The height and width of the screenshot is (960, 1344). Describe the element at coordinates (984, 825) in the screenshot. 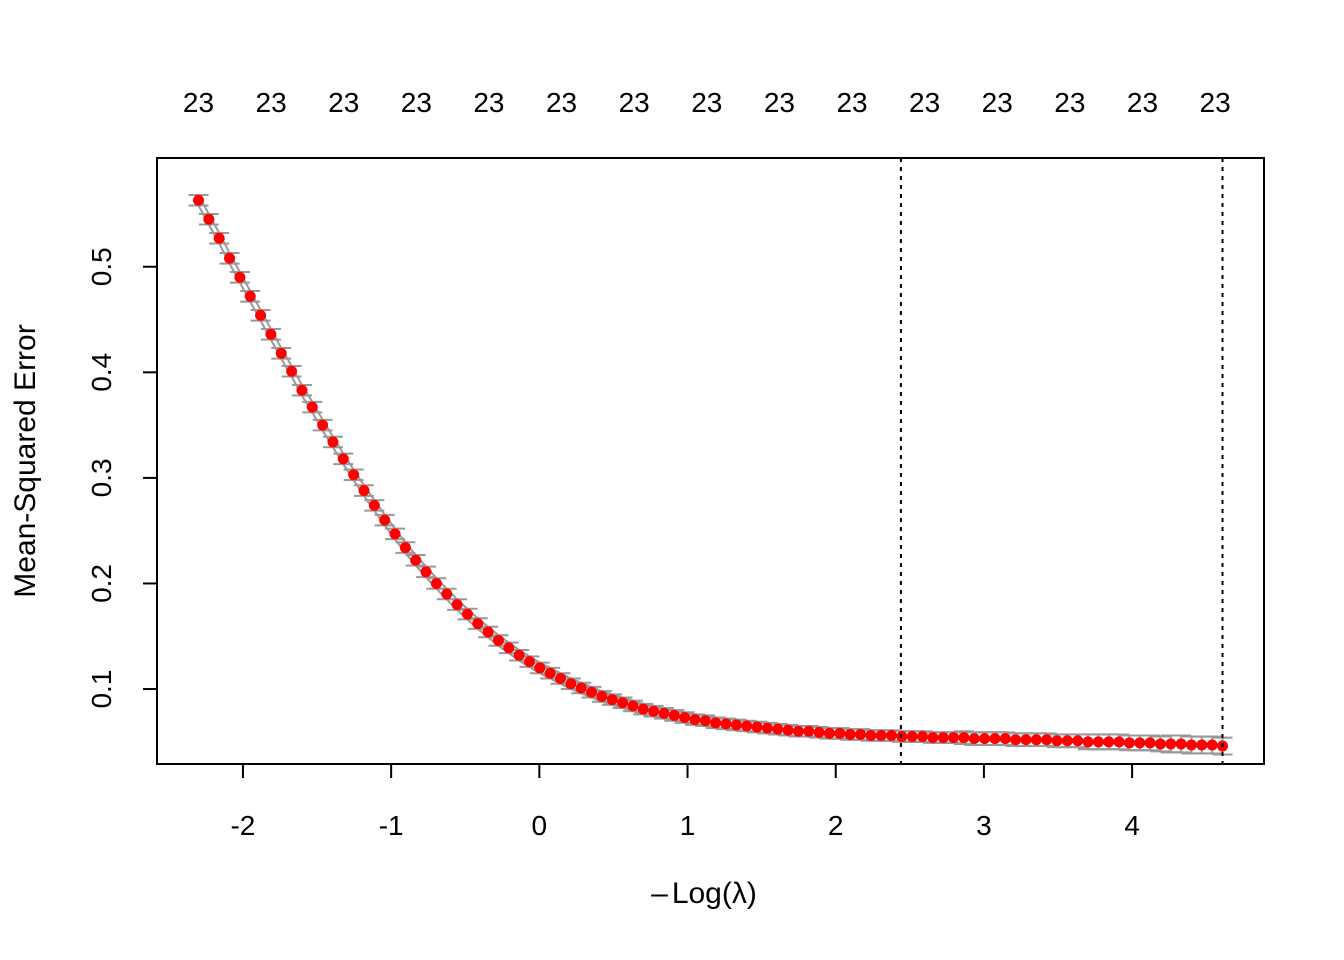

I see `x-tick-label: 3` at that location.